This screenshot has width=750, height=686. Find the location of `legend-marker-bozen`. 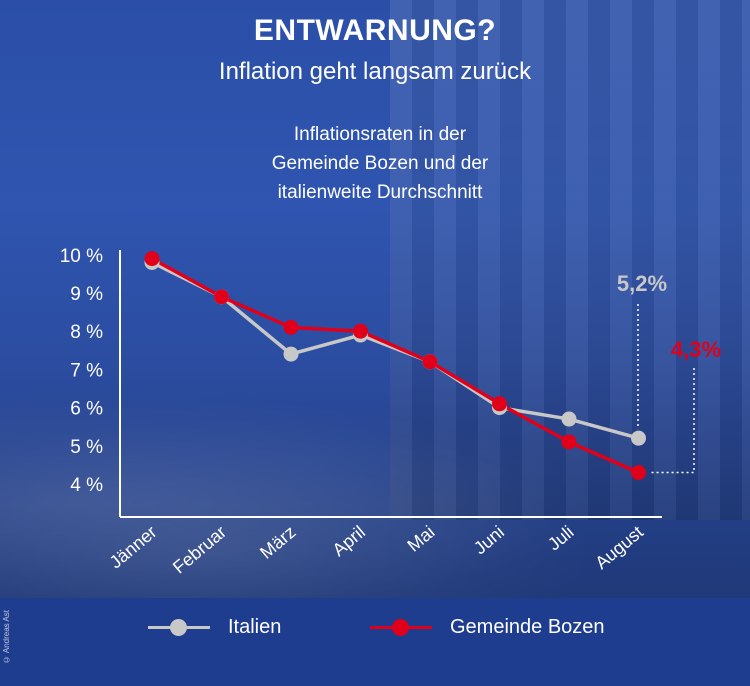

legend-marker-bozen is located at coordinates (400, 627).